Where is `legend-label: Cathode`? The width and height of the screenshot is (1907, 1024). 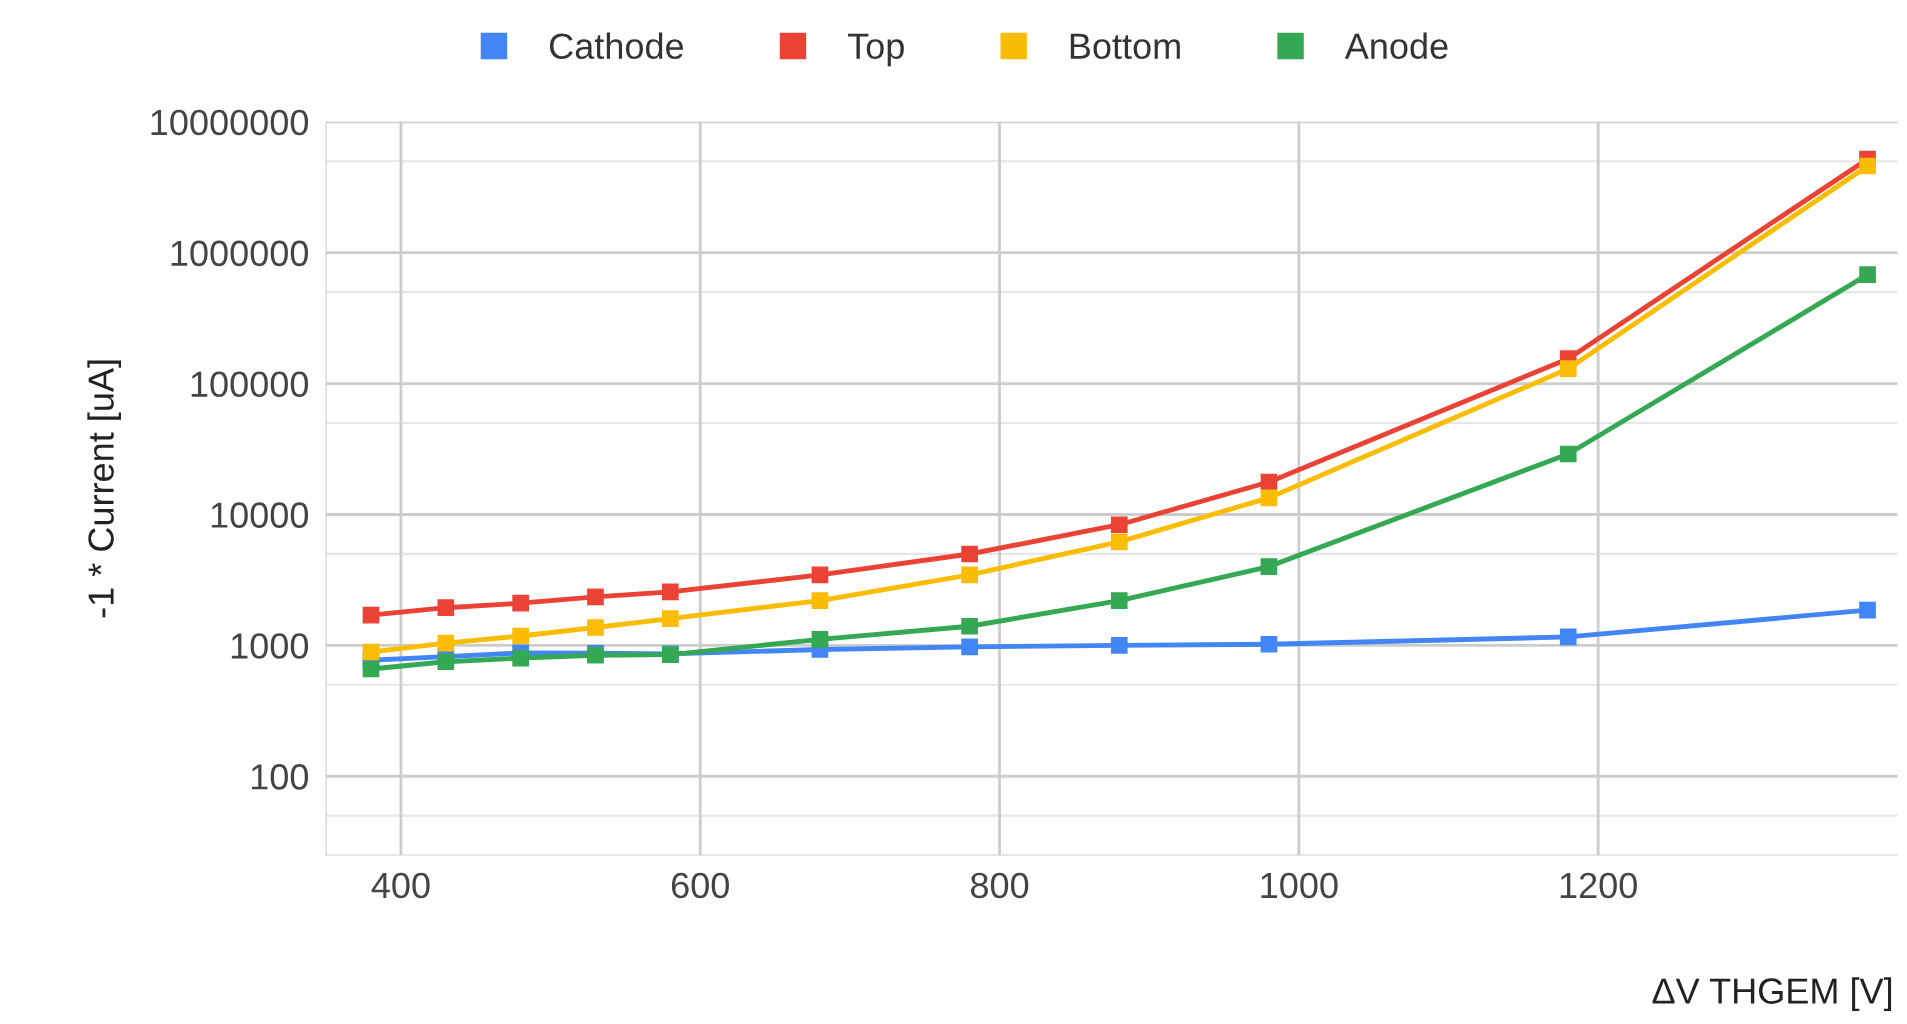
legend-label: Cathode is located at coordinates (616, 46).